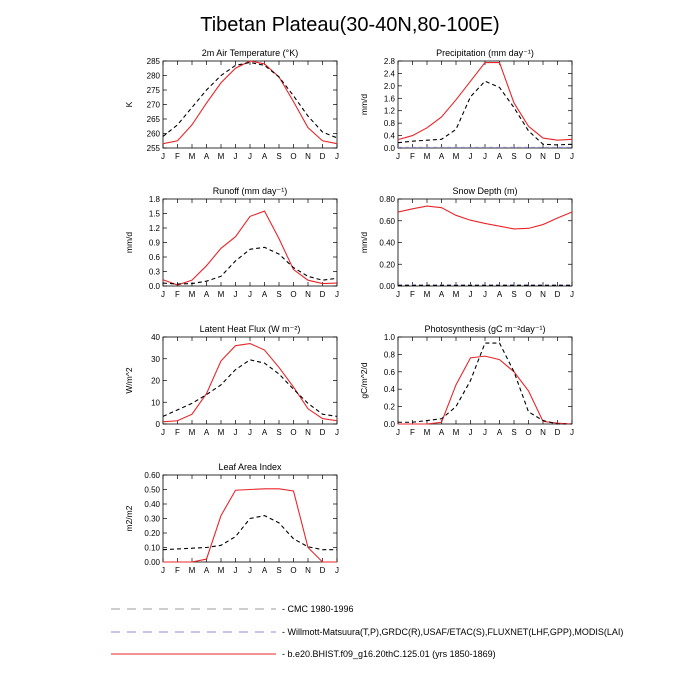 The height and width of the screenshot is (700, 700). Describe the element at coordinates (155, 381) in the screenshot. I see `y-tick-label: 20` at that location.